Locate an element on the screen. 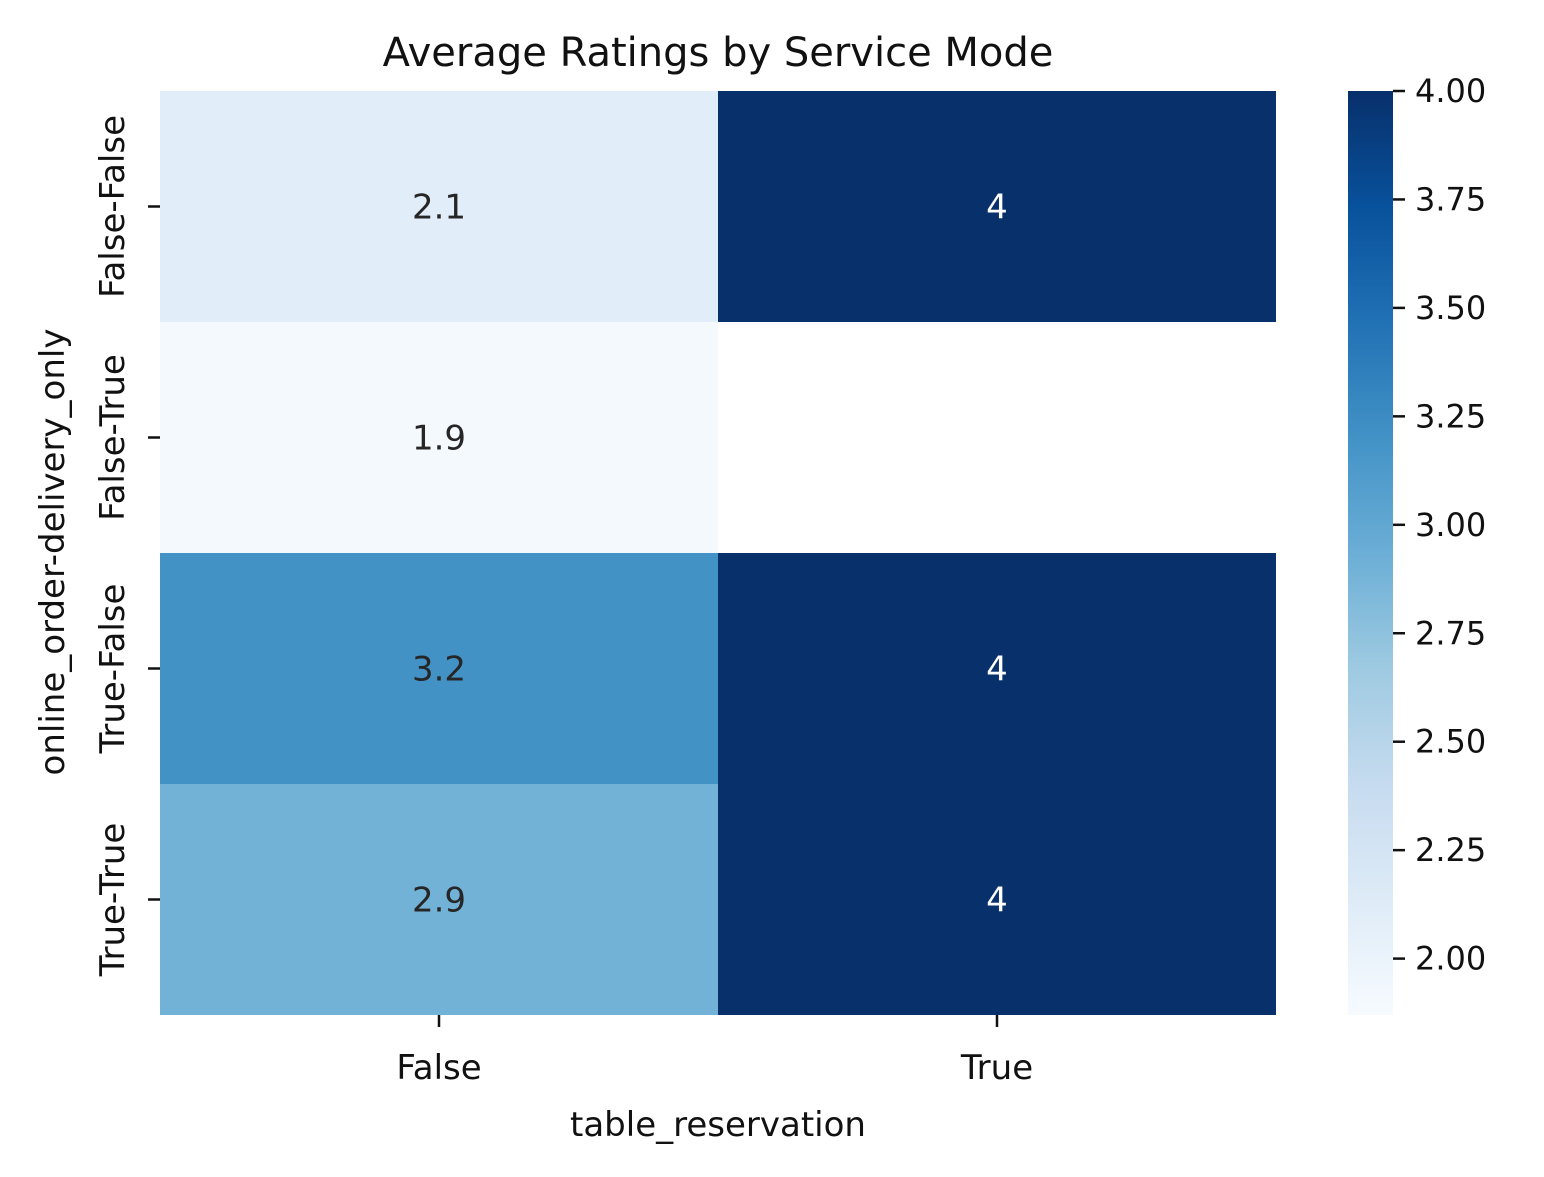 The height and width of the screenshot is (1177, 1544). x-tick-label: False is located at coordinates (438, 1068).